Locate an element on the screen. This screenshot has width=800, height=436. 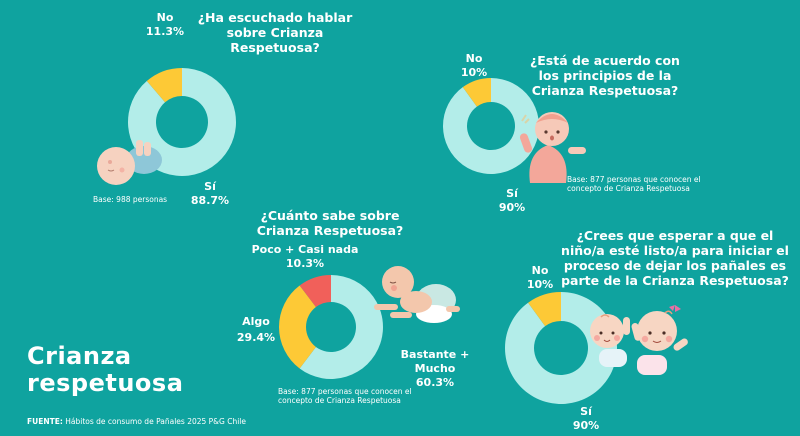
hair-bow-shape is located at coordinates (675, 308).